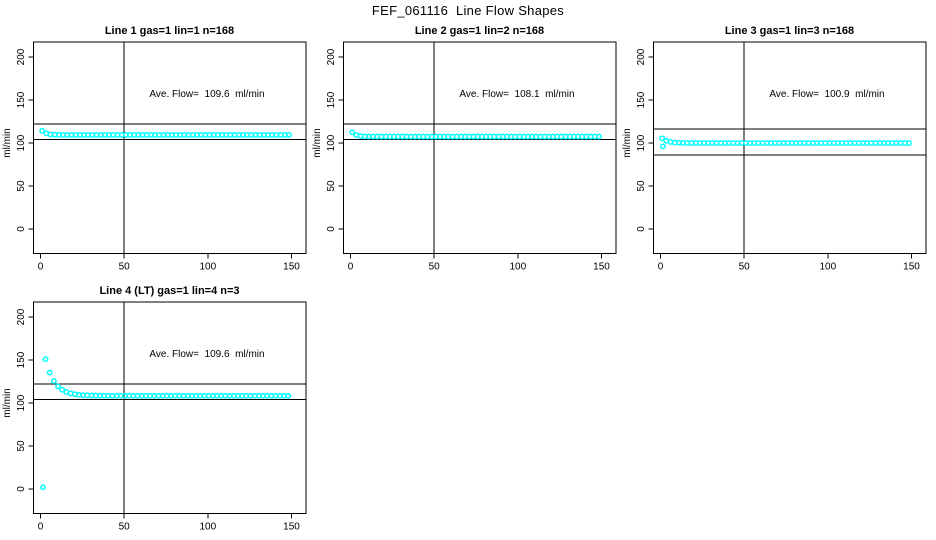  Describe the element at coordinates (827, 94) in the screenshot. I see `panel-3-ave-flow-annotation: Ave. Flow= 100.9 ml/min` at that location.